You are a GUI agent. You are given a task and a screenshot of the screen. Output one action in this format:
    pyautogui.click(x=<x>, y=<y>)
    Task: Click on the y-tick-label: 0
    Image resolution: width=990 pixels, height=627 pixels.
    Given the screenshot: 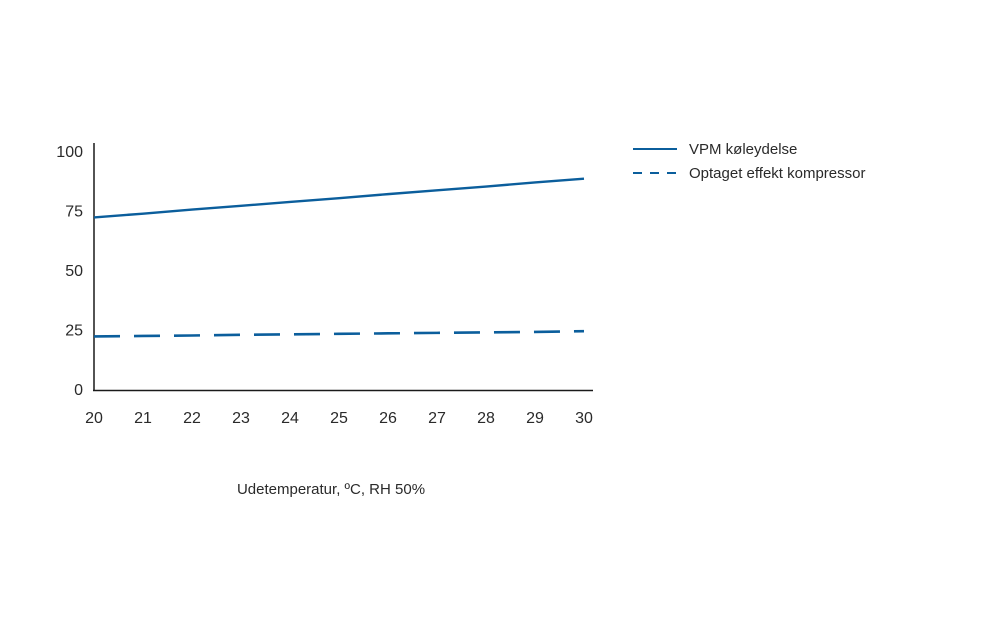 What is the action you would take?
    pyautogui.click(x=78, y=390)
    